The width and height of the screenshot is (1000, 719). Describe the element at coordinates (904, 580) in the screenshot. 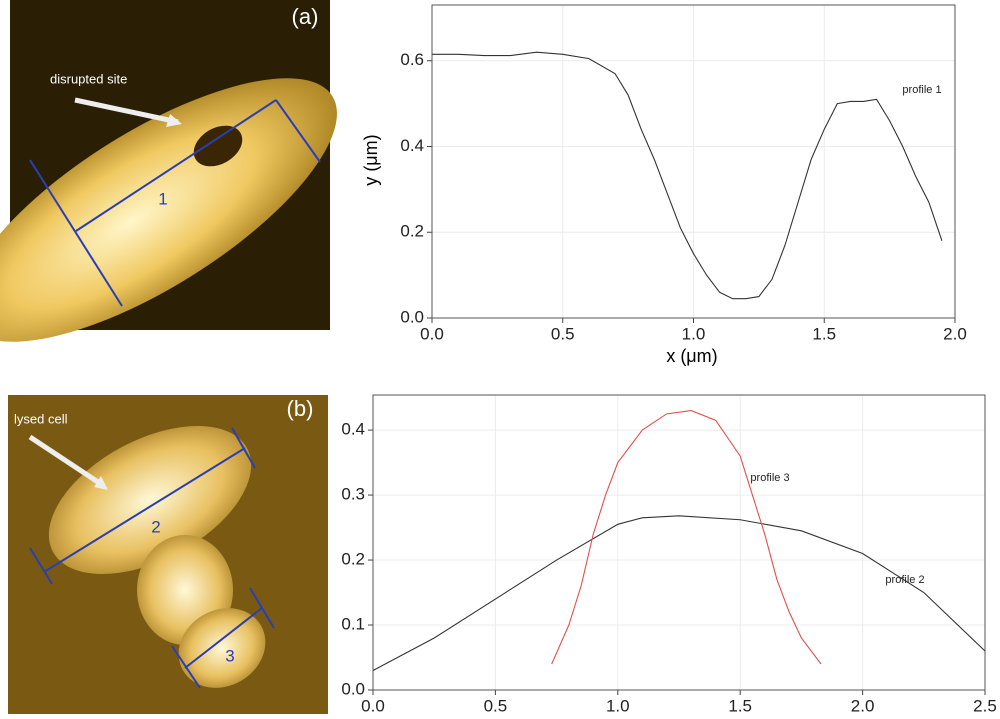

I see `series-label: profile 2` at that location.